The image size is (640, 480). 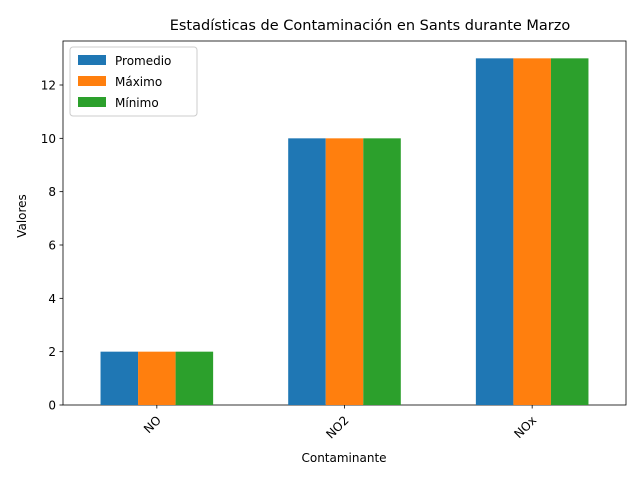 I want to click on legend-label: Promedio, so click(x=143, y=61).